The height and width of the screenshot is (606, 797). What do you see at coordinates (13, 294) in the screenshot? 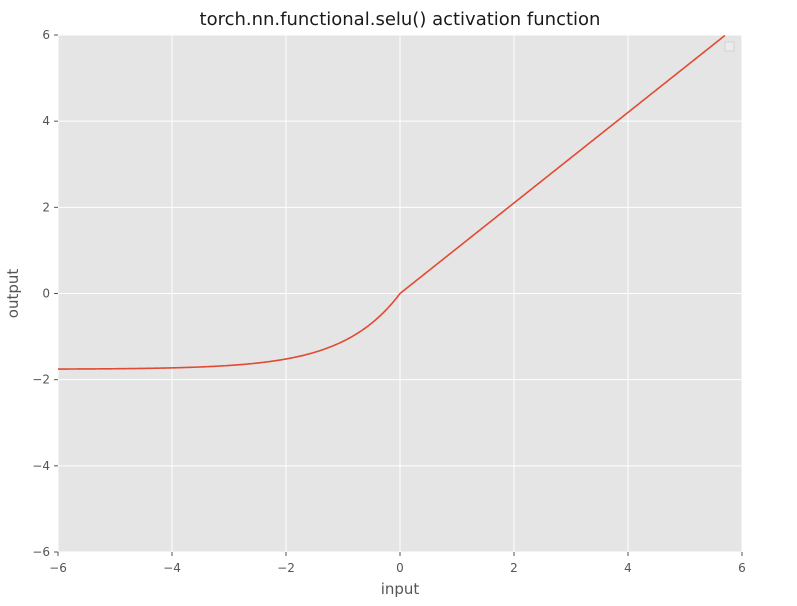
I see `y-axis-label: output` at bounding box center [13, 294].